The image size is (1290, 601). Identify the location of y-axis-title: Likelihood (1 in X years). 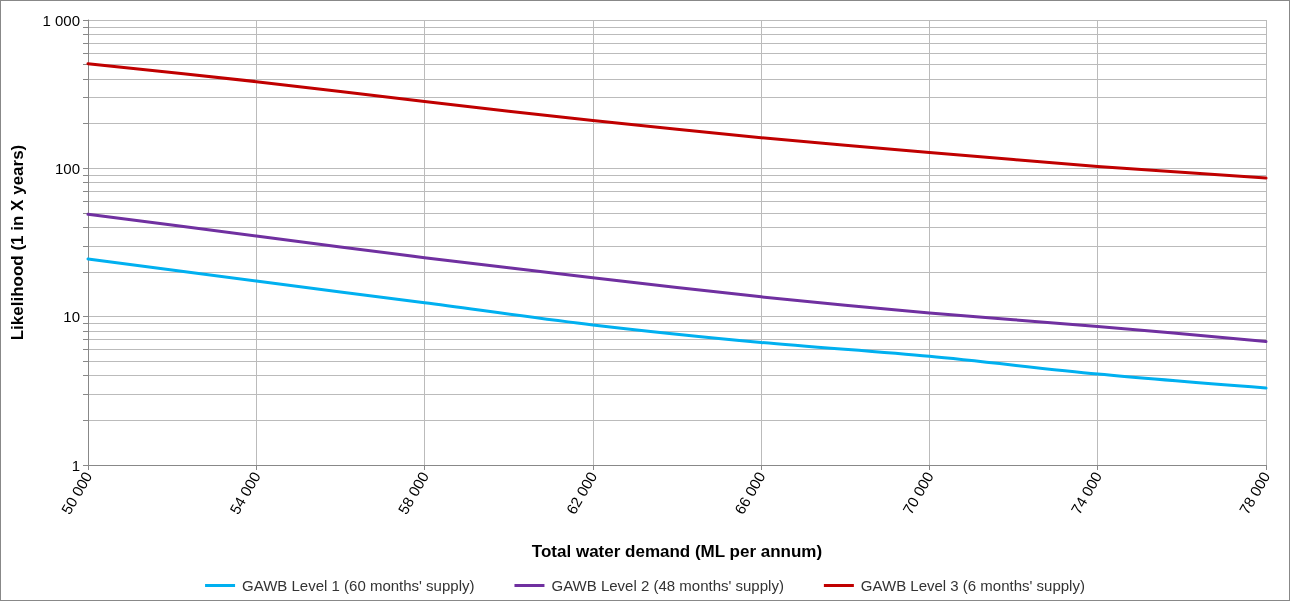
(17, 242).